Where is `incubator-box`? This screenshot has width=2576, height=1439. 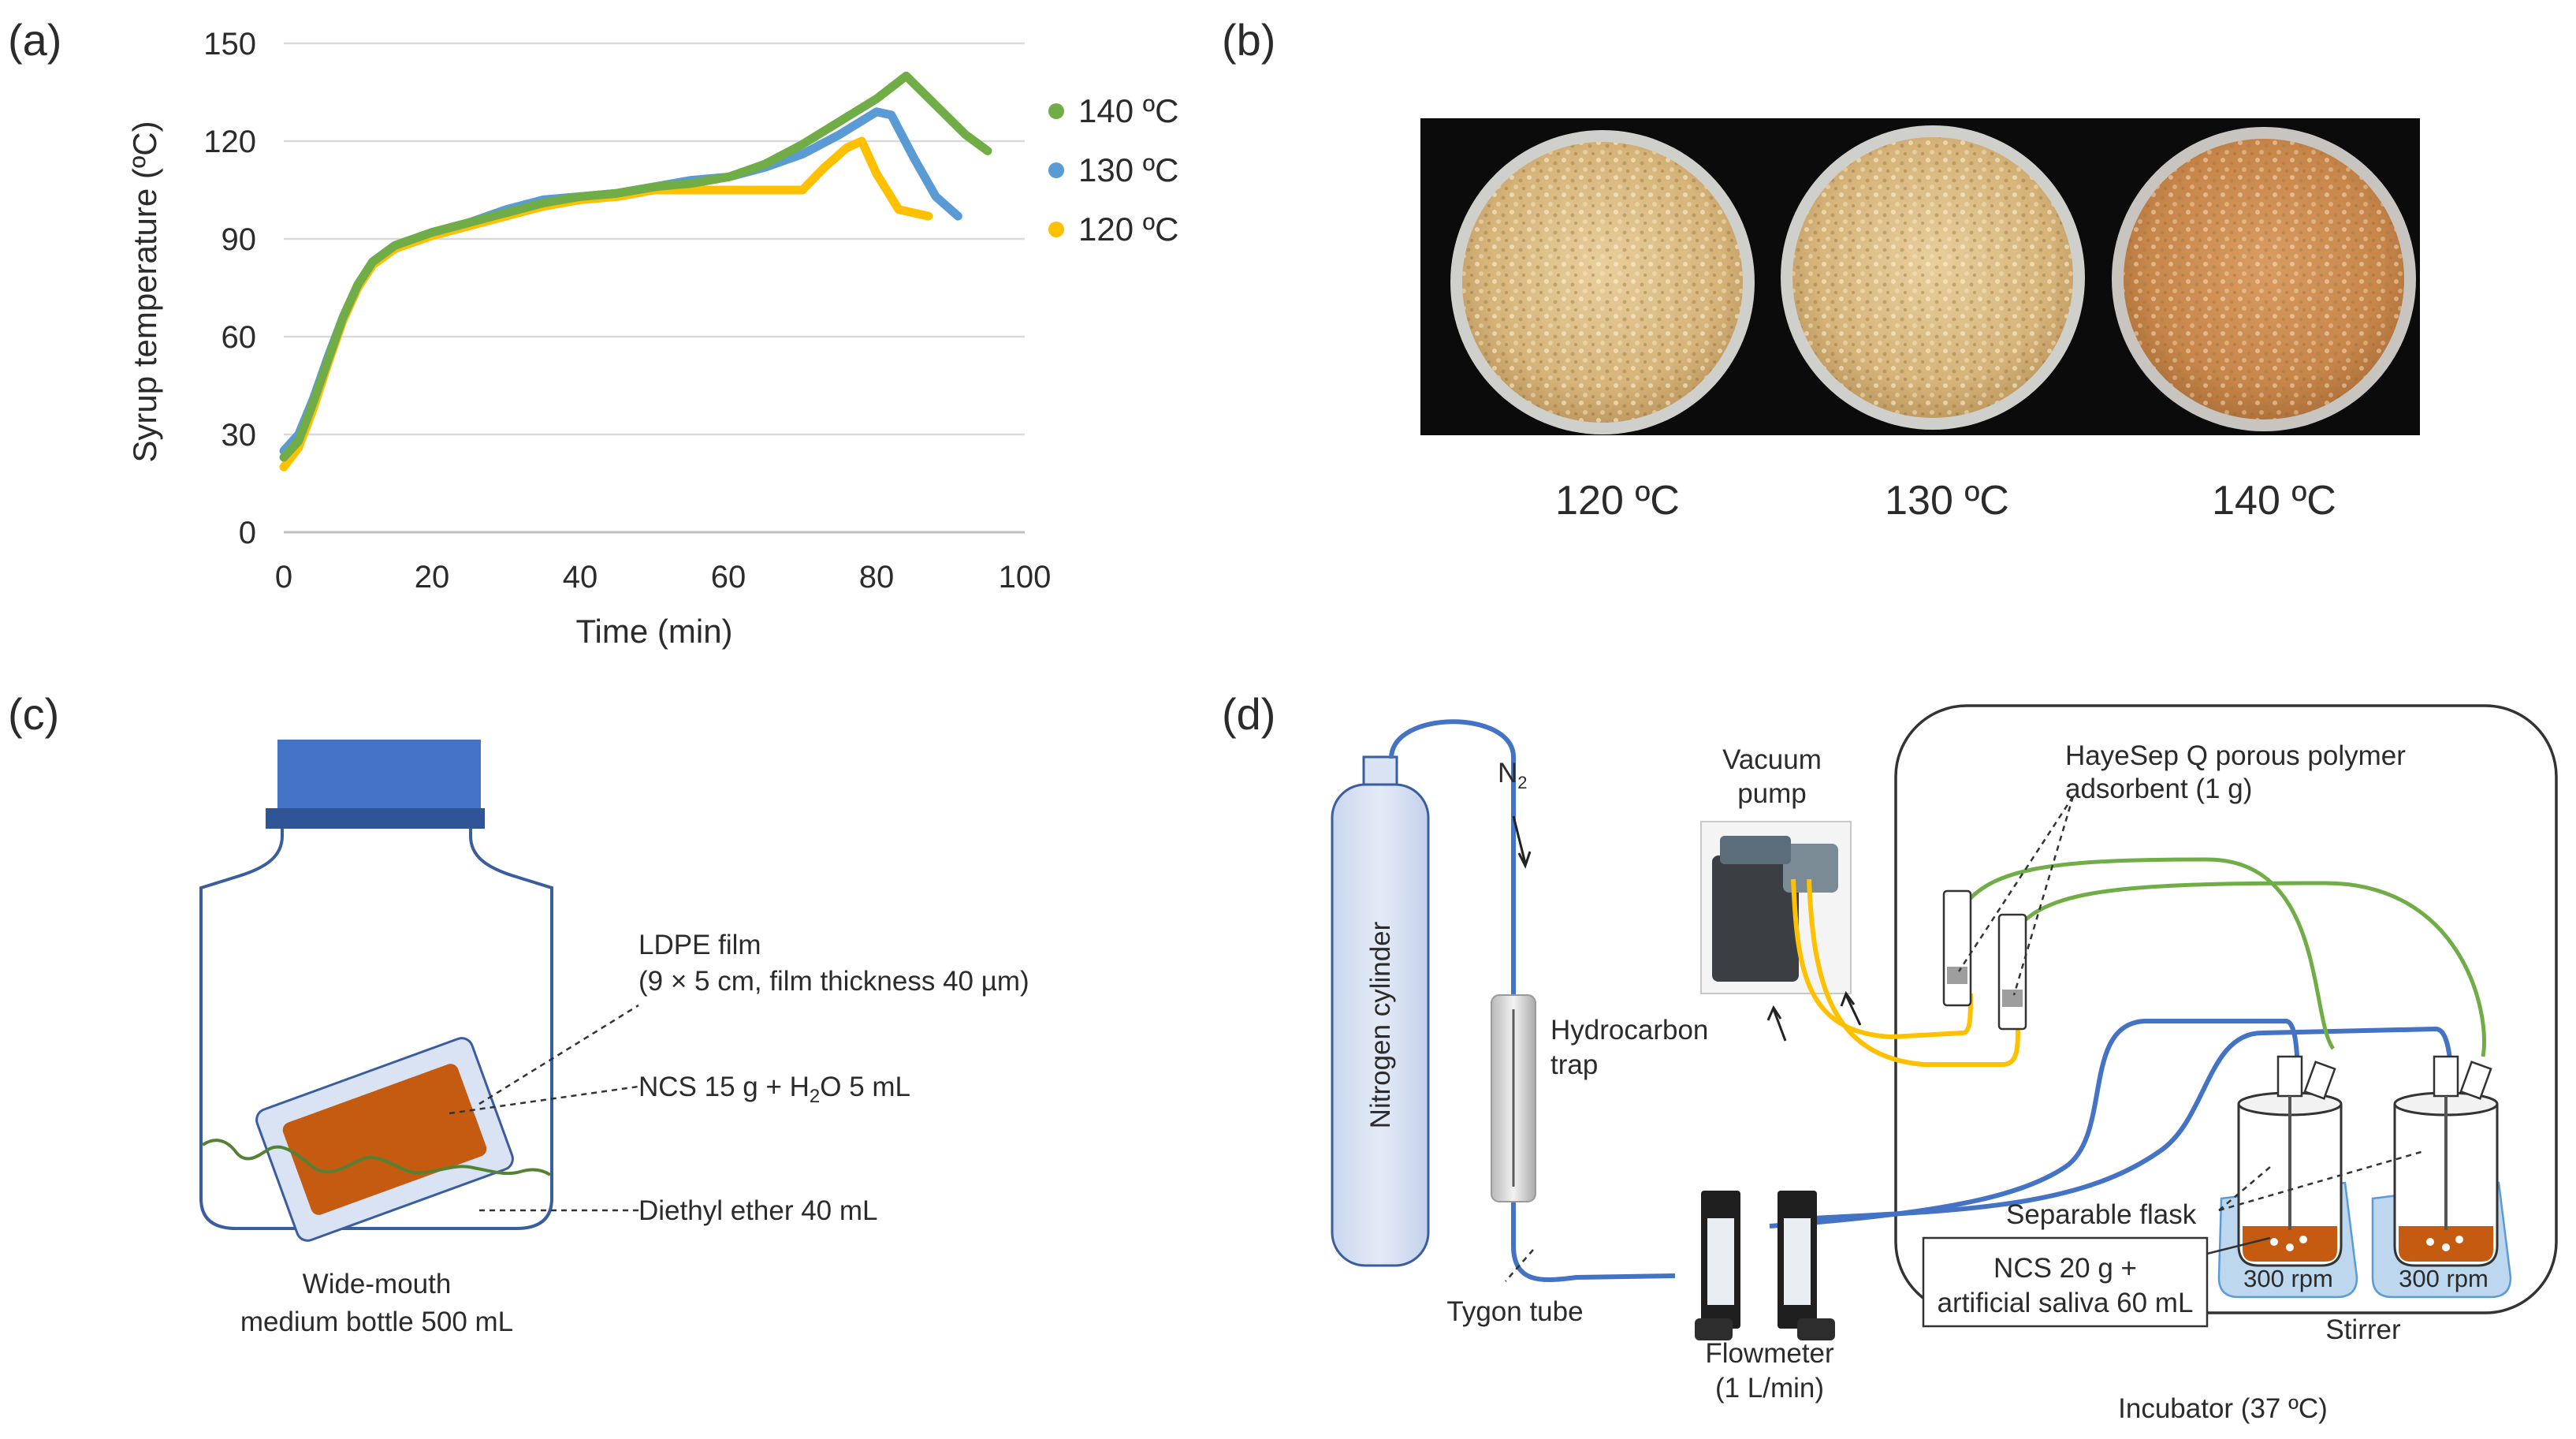
incubator-box is located at coordinates (2226, 1009).